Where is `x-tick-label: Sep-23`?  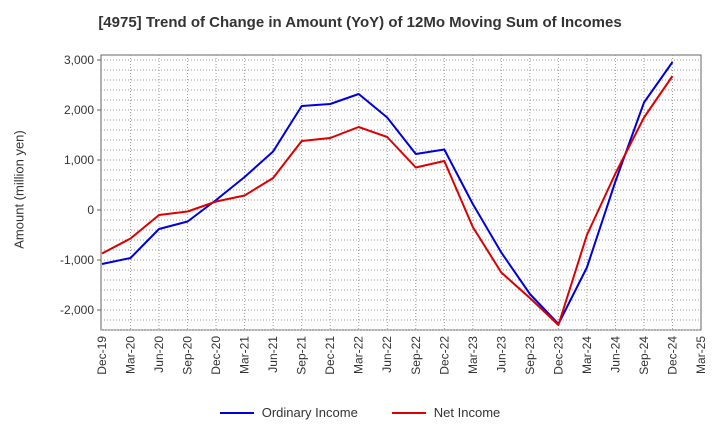 x-tick-label: Sep-23 is located at coordinates (530, 355).